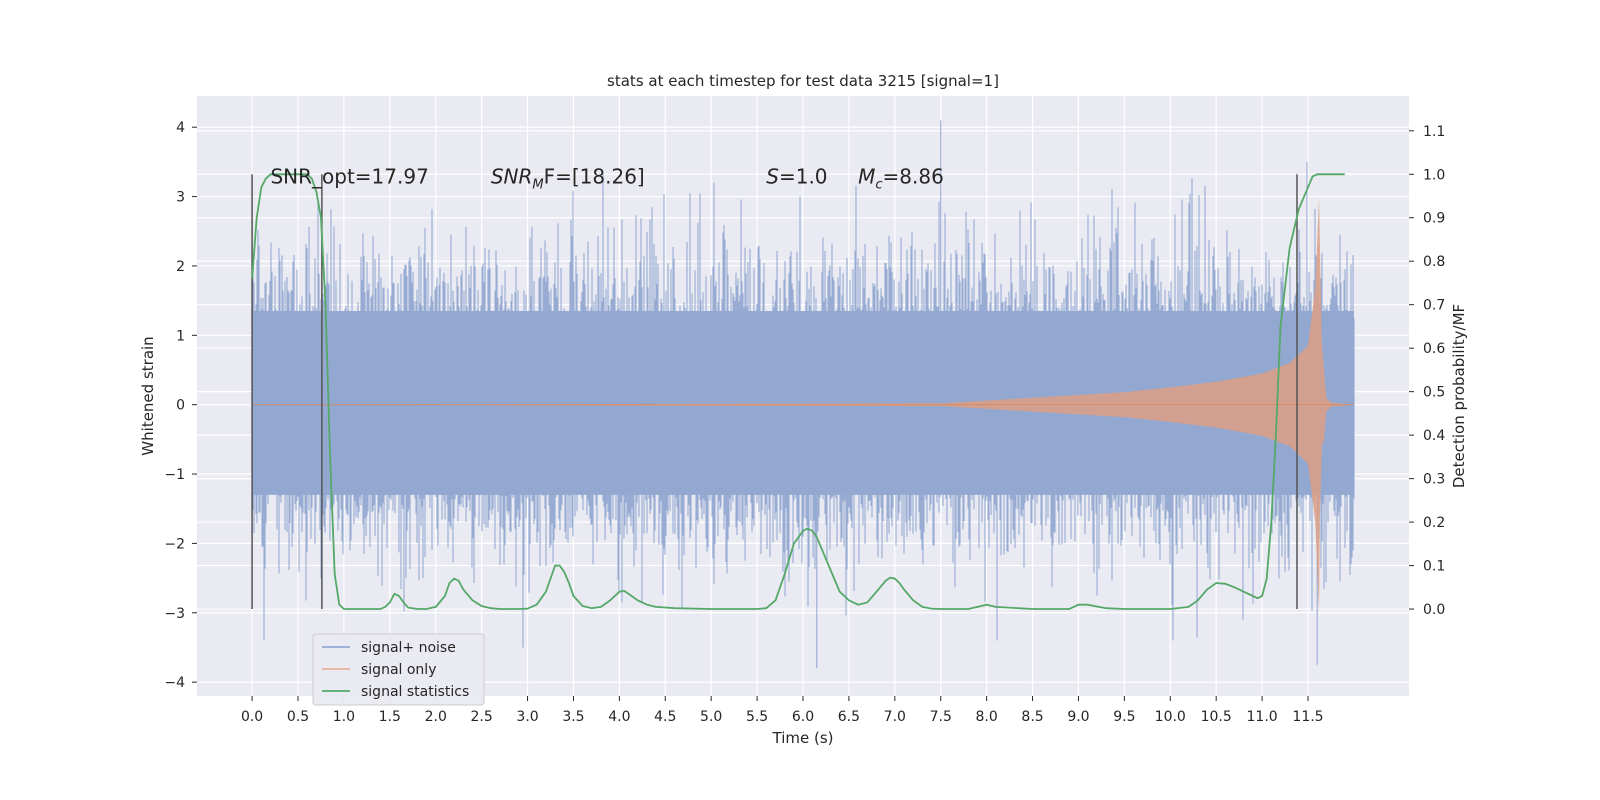 Image resolution: width=1600 pixels, height=800 pixels. What do you see at coordinates (1434, 219) in the screenshot?
I see `y-right-tick-label: 0.9` at bounding box center [1434, 219].